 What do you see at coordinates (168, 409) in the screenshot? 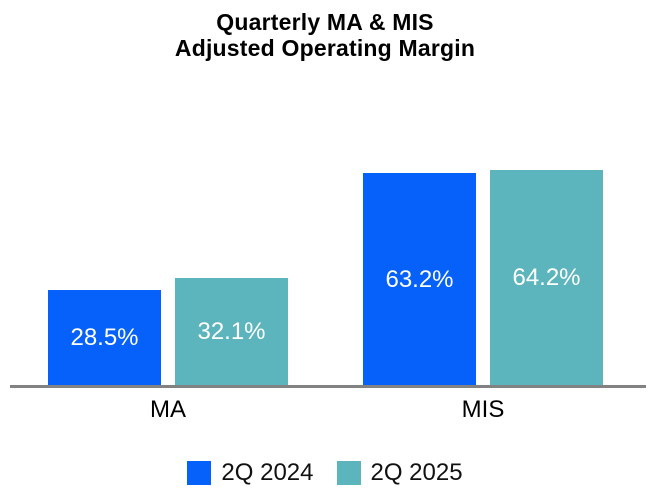
I see `x-axis-label-ma: MA` at bounding box center [168, 409].